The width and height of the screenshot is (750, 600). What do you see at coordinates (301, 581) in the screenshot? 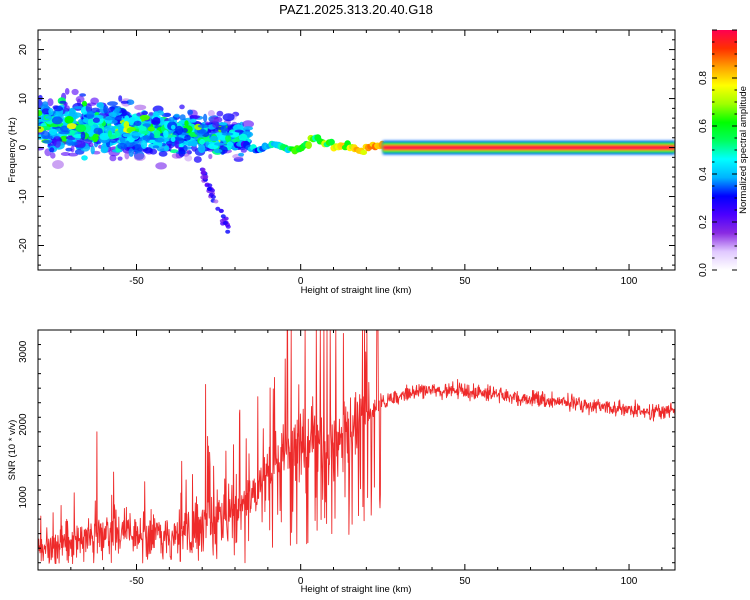
I see `x-tick-label: 0` at bounding box center [301, 581].